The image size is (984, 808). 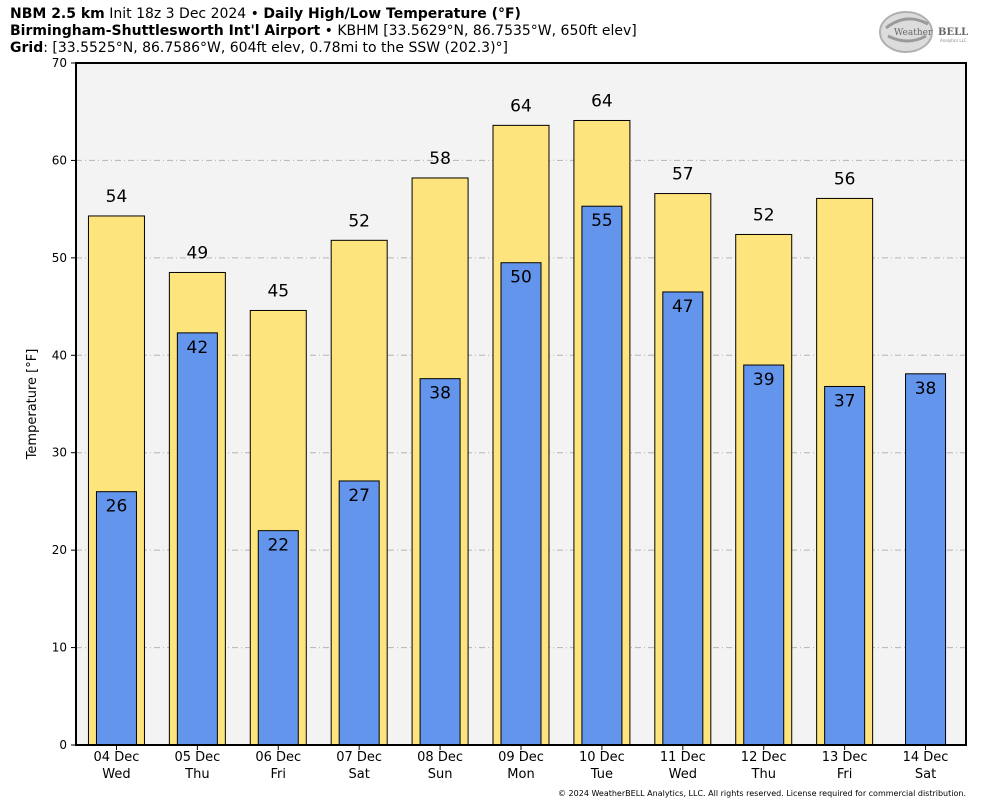 I want to click on low-temp-label: 55, so click(x=602, y=221).